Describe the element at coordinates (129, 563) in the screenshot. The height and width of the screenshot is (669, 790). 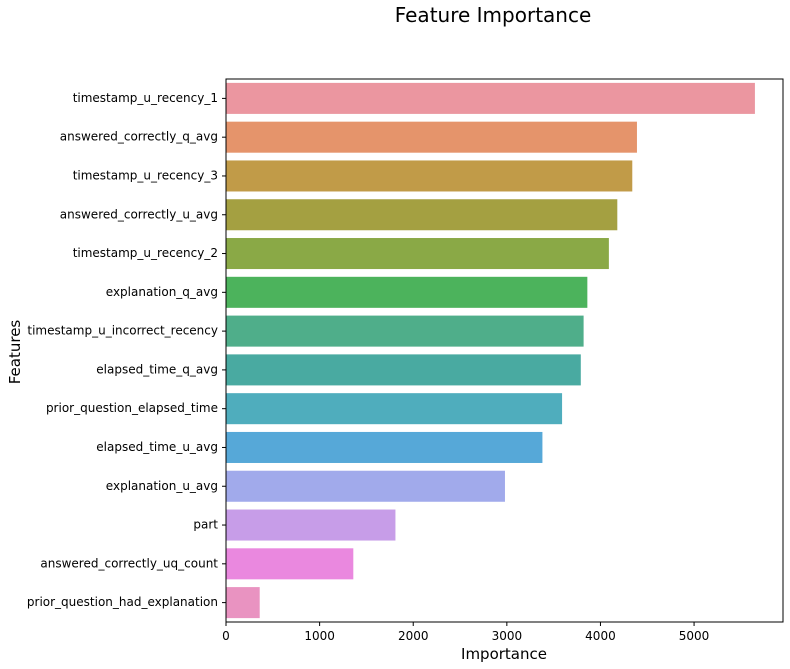
I see `y-tick-label: answered_correctly_uq_count` at that location.